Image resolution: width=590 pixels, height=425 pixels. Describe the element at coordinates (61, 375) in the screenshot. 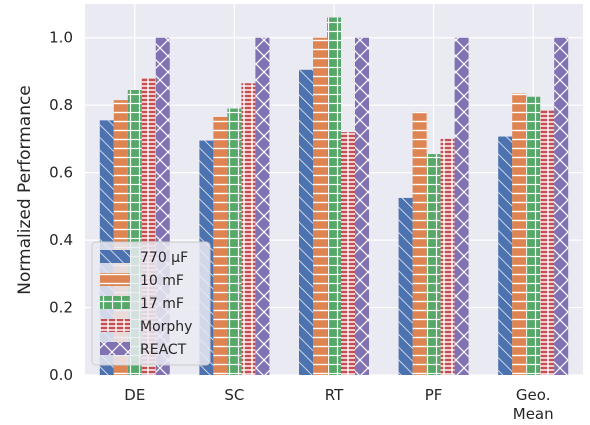

I see `y-tick-label: 0.0` at that location.